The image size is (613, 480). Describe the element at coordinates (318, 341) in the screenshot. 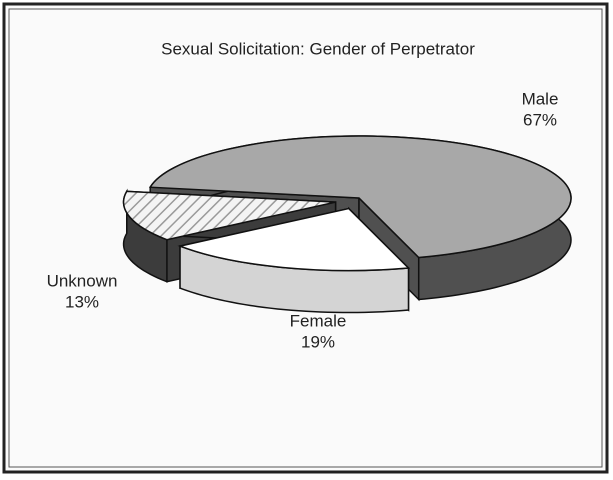

I see `slice-value-label: 19%` at that location.